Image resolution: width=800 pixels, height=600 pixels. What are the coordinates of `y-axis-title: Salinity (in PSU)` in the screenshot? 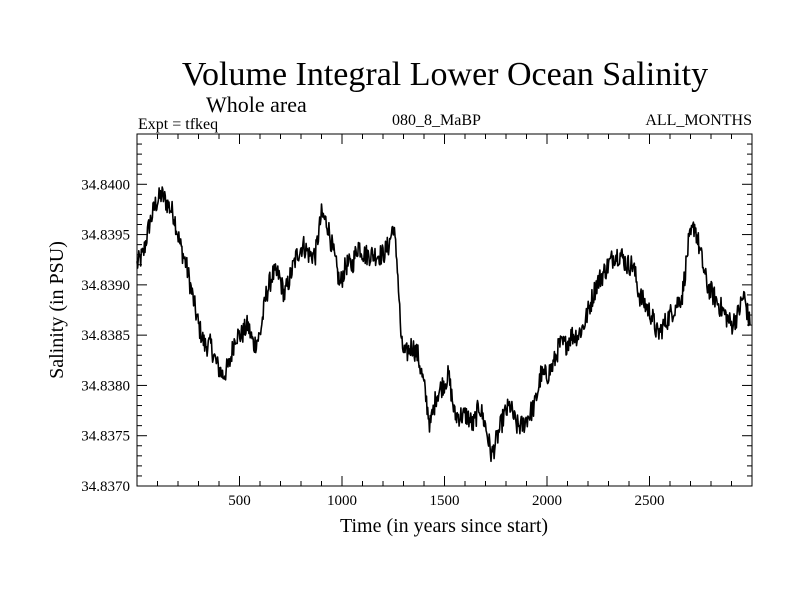 It's located at (57, 310).